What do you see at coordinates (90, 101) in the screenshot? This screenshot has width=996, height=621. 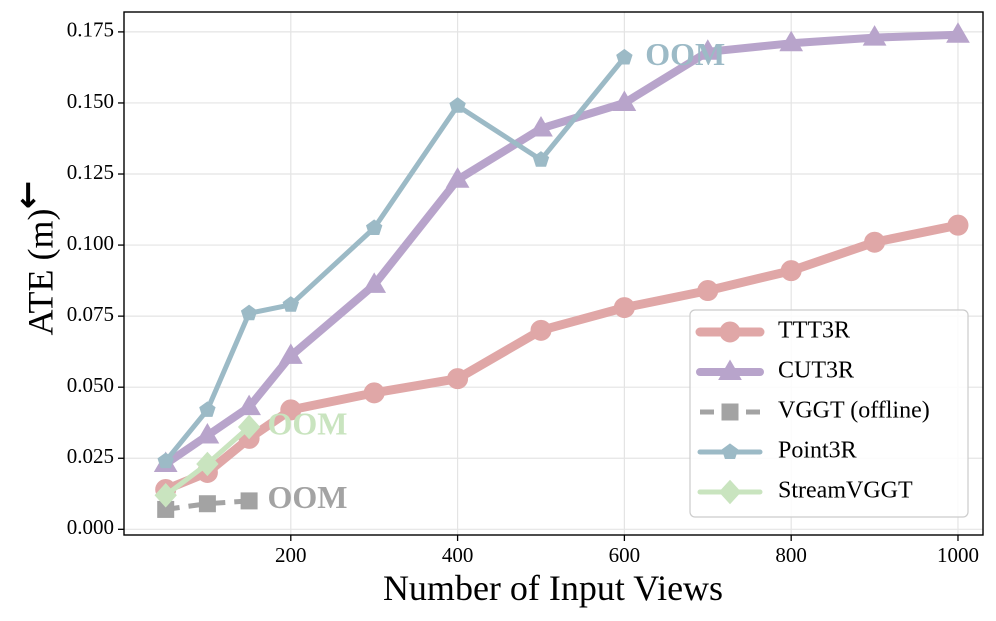 I see `y-tick-label: 0.150` at bounding box center [90, 101].